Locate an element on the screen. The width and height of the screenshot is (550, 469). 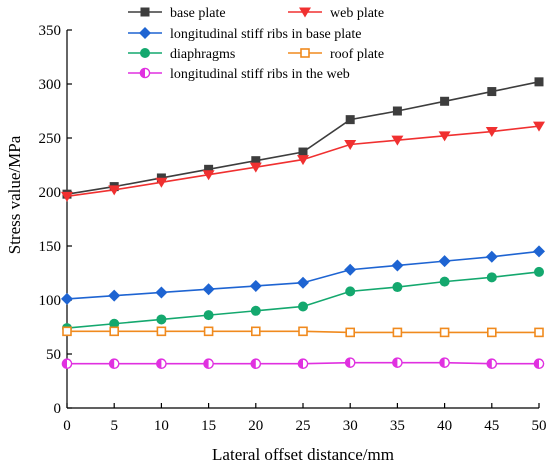
legend-item: base plate is located at coordinates (177, 13).